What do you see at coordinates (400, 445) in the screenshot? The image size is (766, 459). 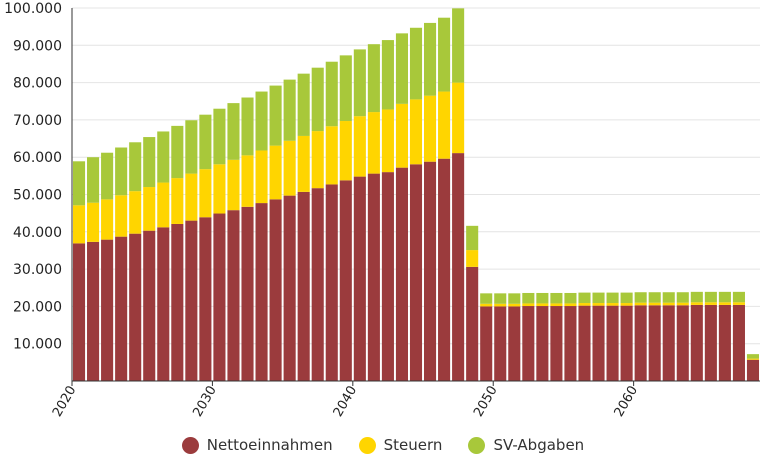 I see `legend-item-steuern: Steuern` at bounding box center [400, 445].